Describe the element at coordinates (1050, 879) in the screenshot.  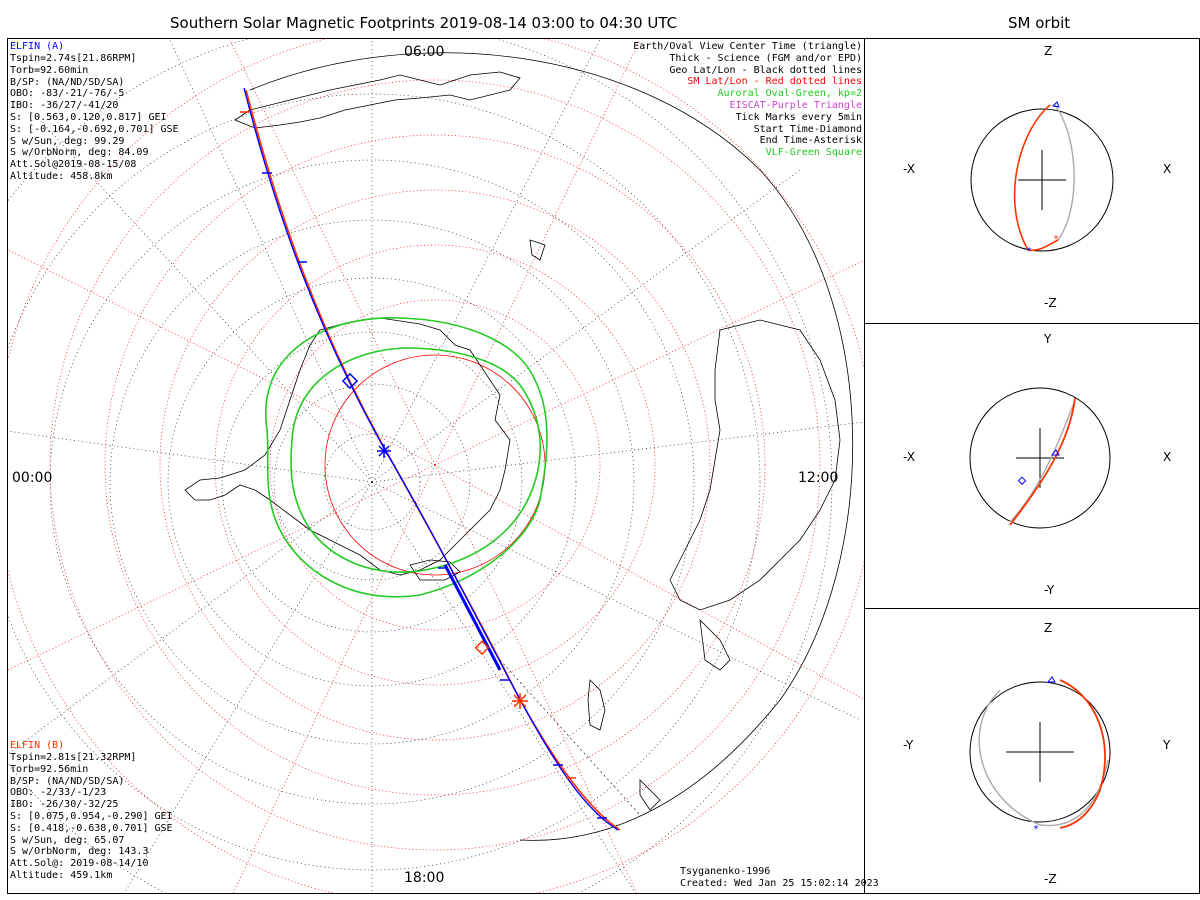
I see `panel3-bottom-label: -Z` at that location.